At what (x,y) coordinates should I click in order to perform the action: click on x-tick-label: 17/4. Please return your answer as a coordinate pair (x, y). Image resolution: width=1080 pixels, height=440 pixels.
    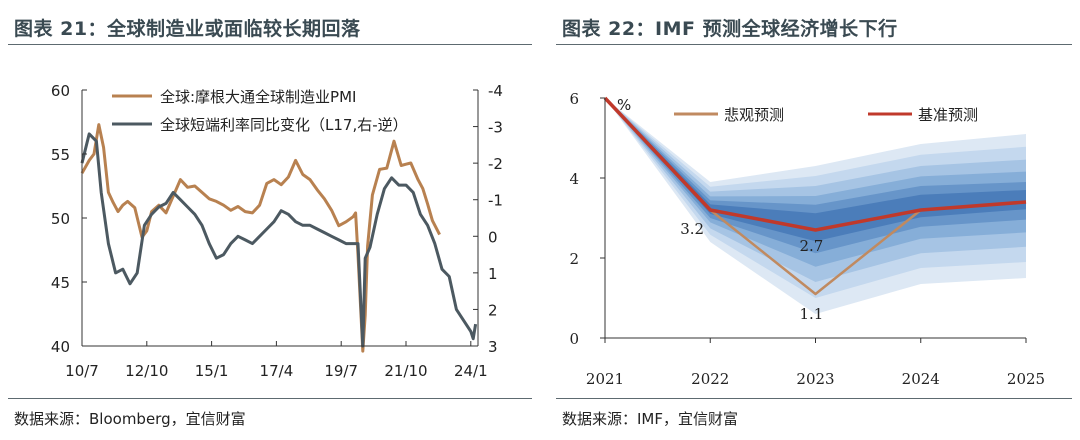
    Looking at the image, I should click on (277, 371).